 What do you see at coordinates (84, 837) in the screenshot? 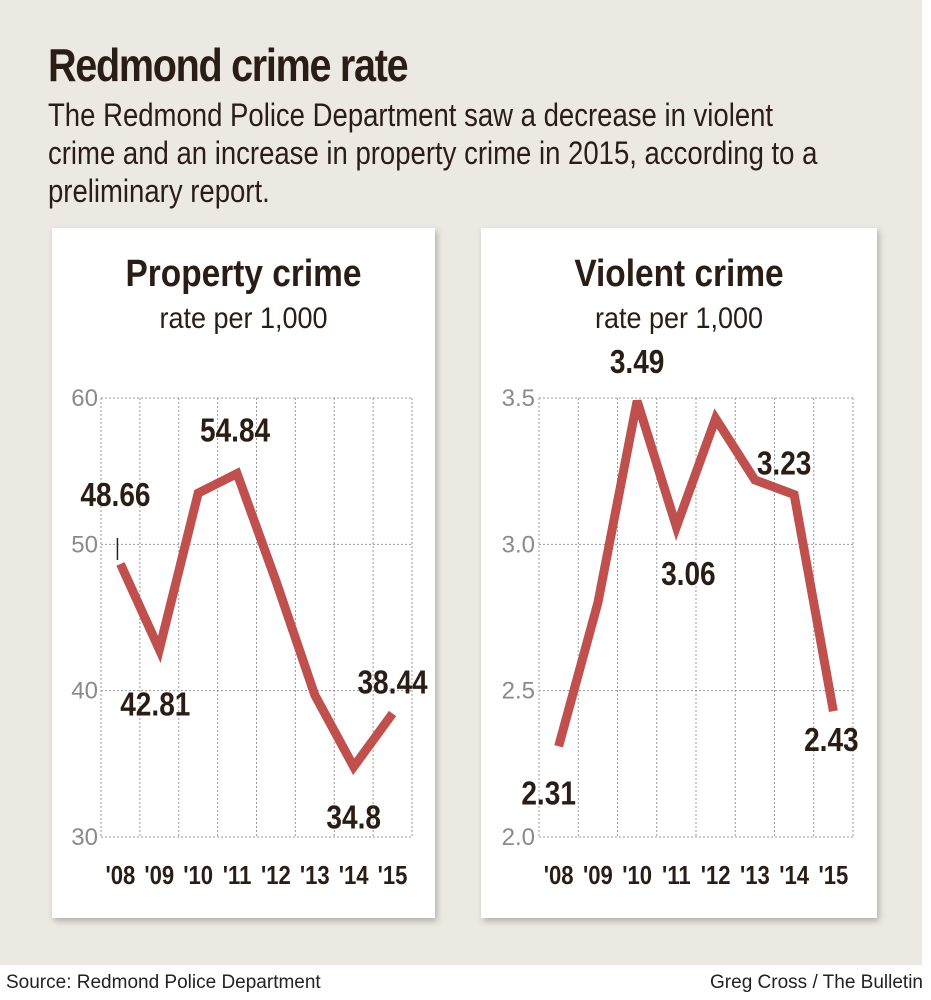
I see `y-tick-label: 30` at bounding box center [84, 837].